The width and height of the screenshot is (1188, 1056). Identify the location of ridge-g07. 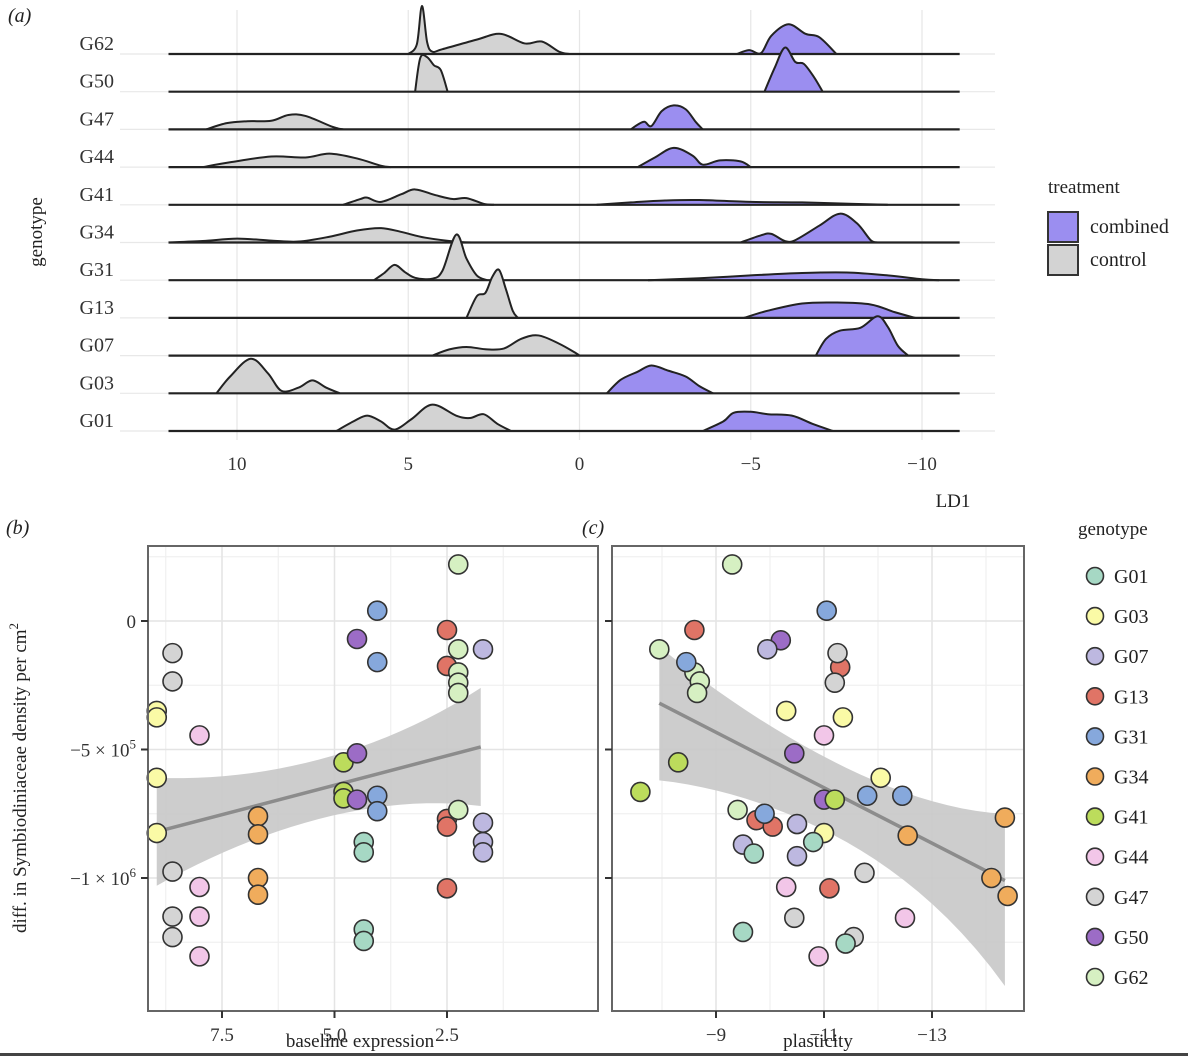
(564, 336).